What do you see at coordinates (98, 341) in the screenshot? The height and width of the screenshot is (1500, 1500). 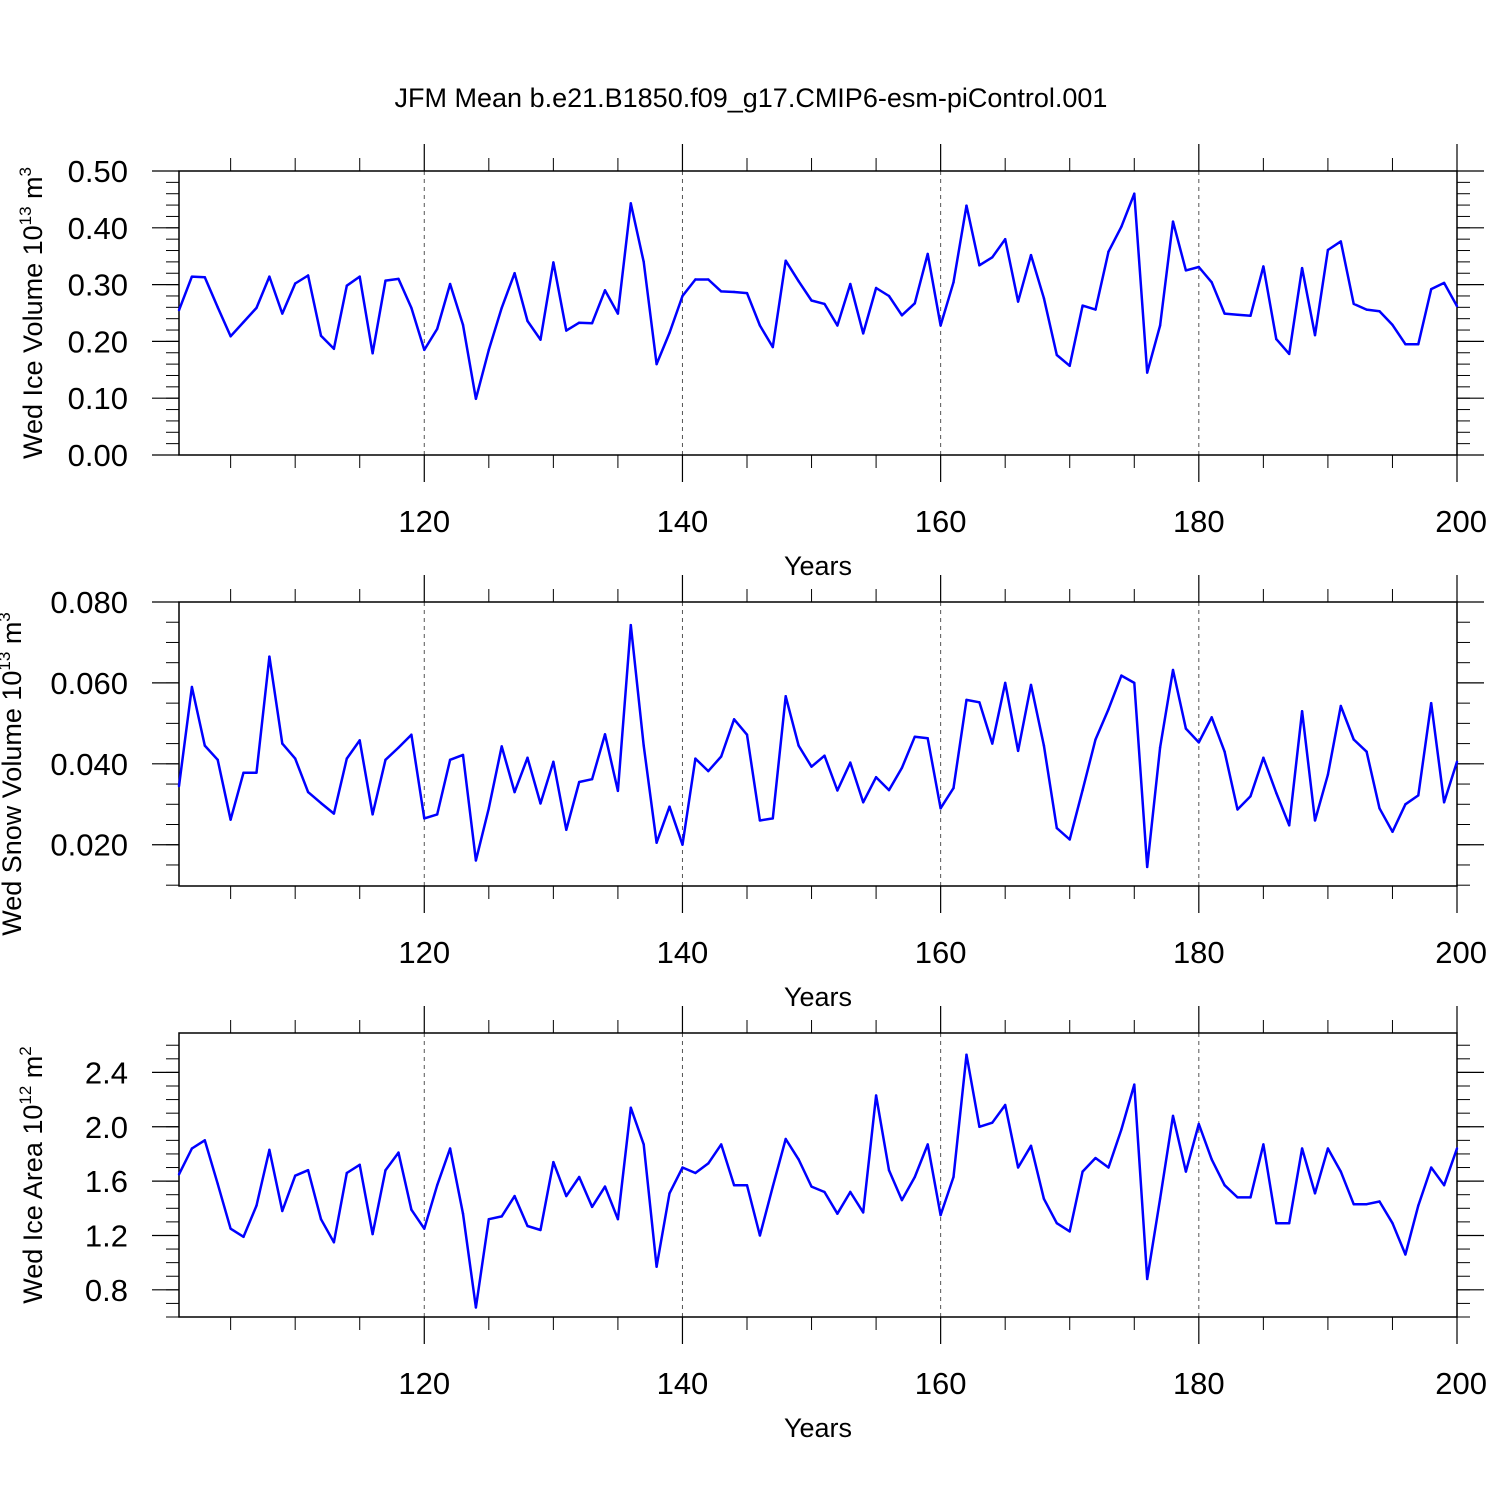 I see `y-tick-label: 0.20` at bounding box center [98, 341].